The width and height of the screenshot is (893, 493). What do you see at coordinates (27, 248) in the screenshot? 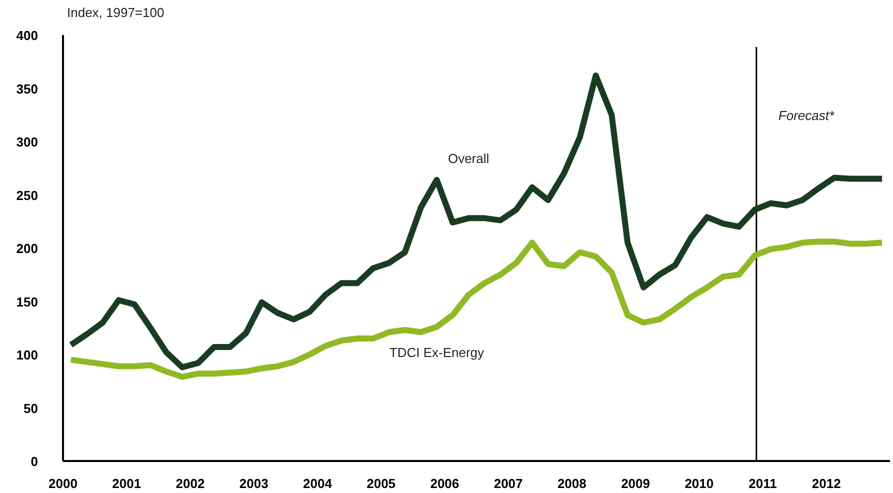
I see `y-tick-label: 200` at bounding box center [27, 248].